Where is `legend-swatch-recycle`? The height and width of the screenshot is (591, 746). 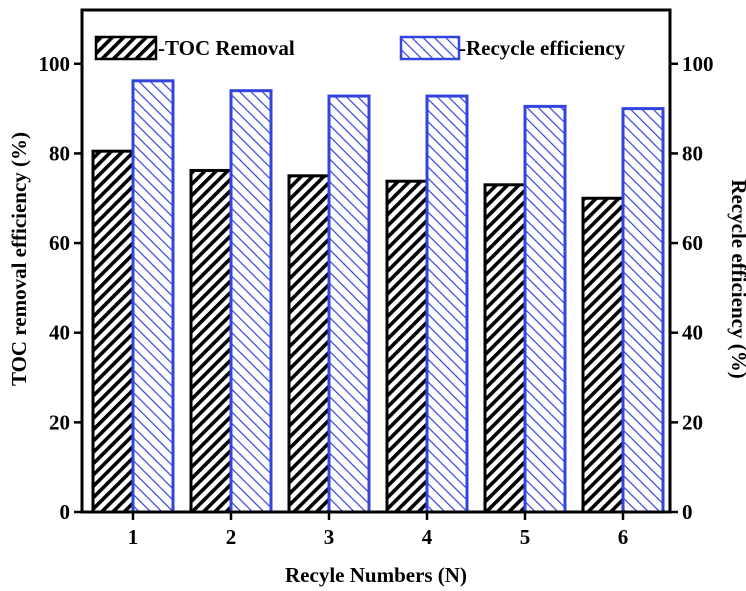
legend-swatch-recycle is located at coordinates (430, 48).